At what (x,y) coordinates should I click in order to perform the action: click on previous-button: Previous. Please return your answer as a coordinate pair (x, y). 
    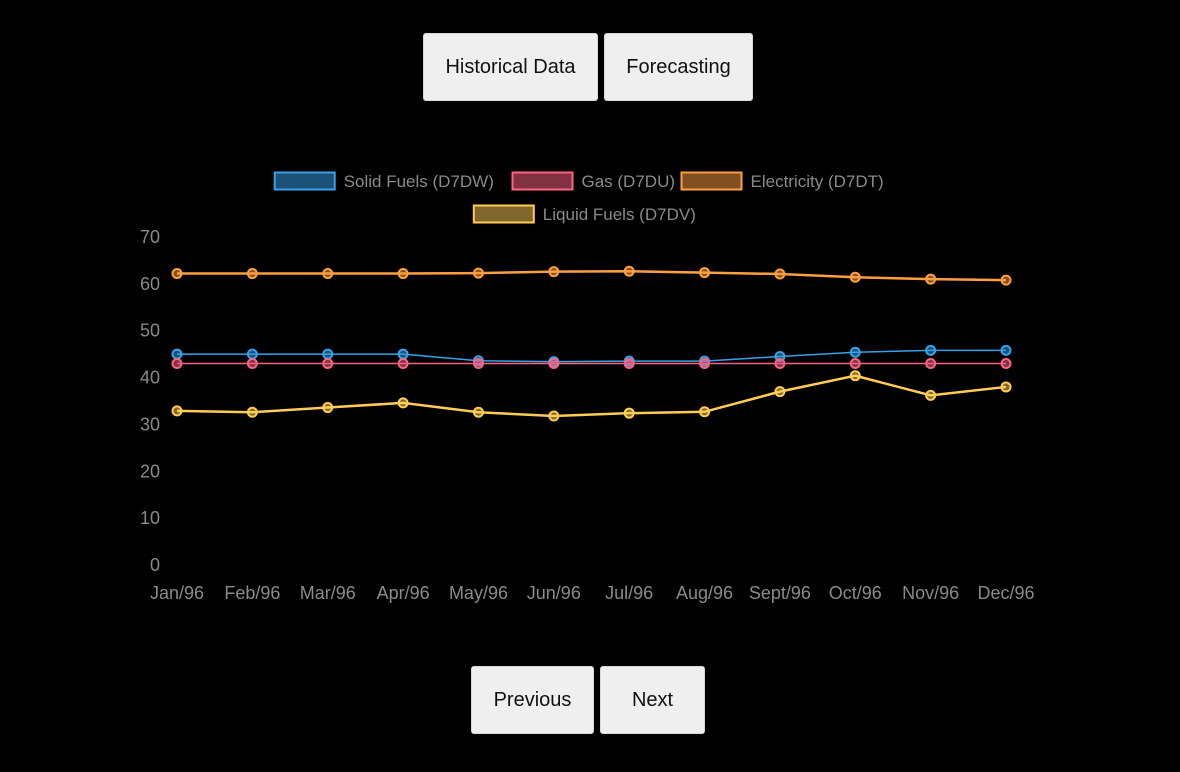
    Looking at the image, I should click on (532, 700).